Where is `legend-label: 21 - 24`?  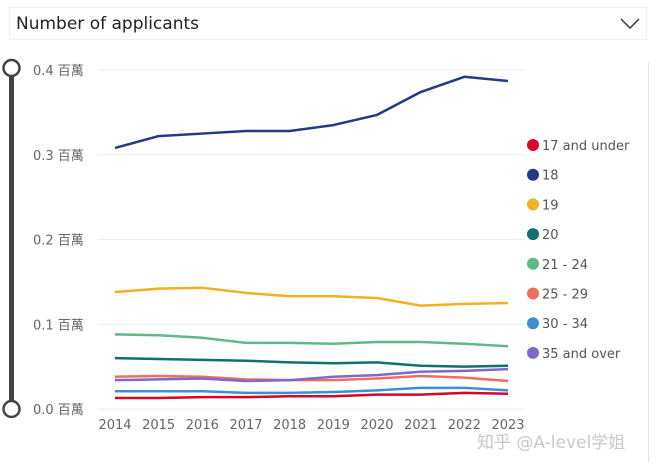 legend-label: 21 - 24 is located at coordinates (565, 265).